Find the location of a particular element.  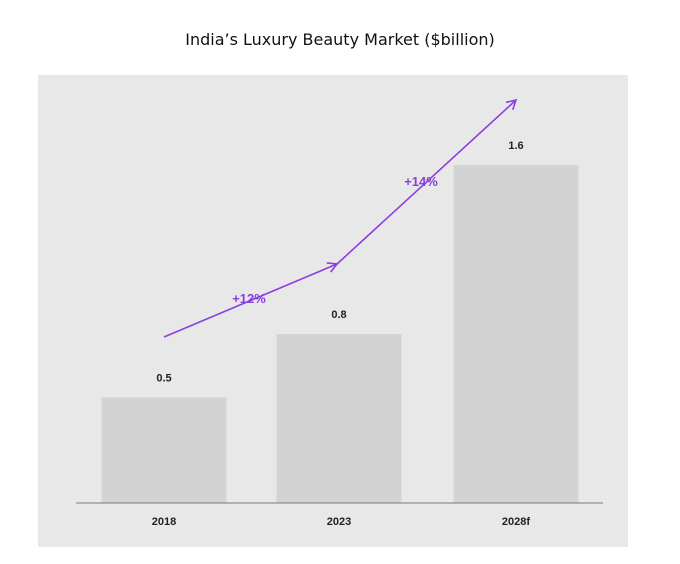

bar-2023 is located at coordinates (339, 418).